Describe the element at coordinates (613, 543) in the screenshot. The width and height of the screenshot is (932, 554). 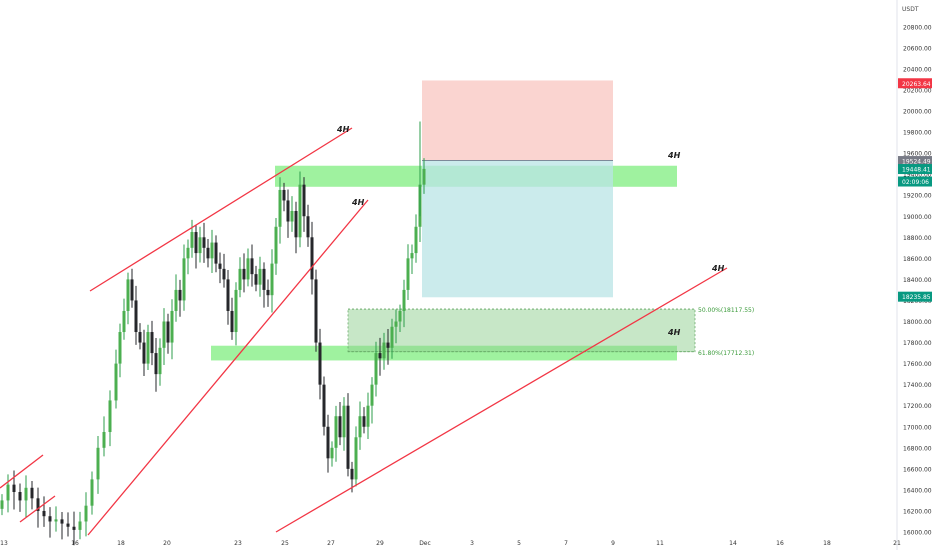
I see `time-tick-label: 9` at that location.